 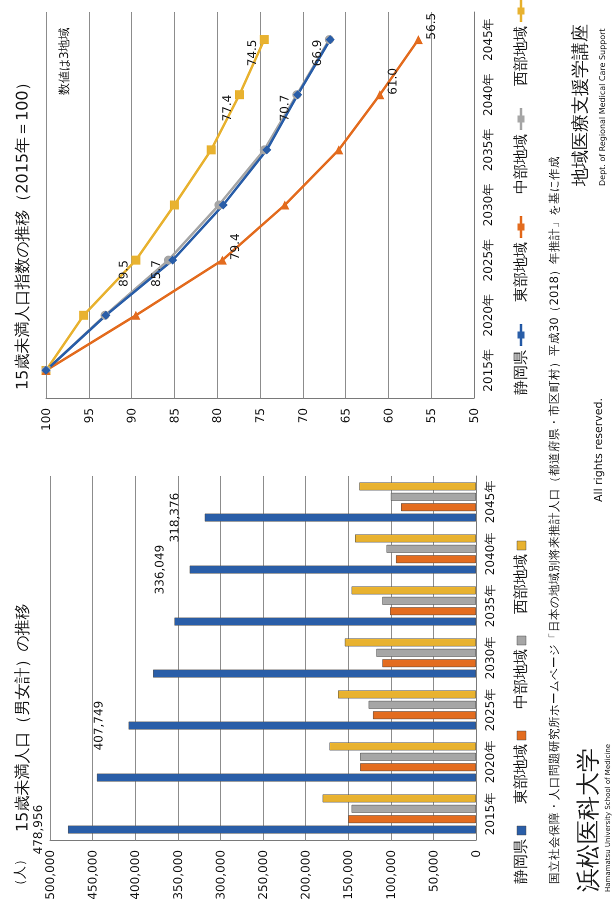 What do you see at coordinates (93, 875) in the screenshot?
I see `x-tick-label: 450,000` at bounding box center [93, 875].